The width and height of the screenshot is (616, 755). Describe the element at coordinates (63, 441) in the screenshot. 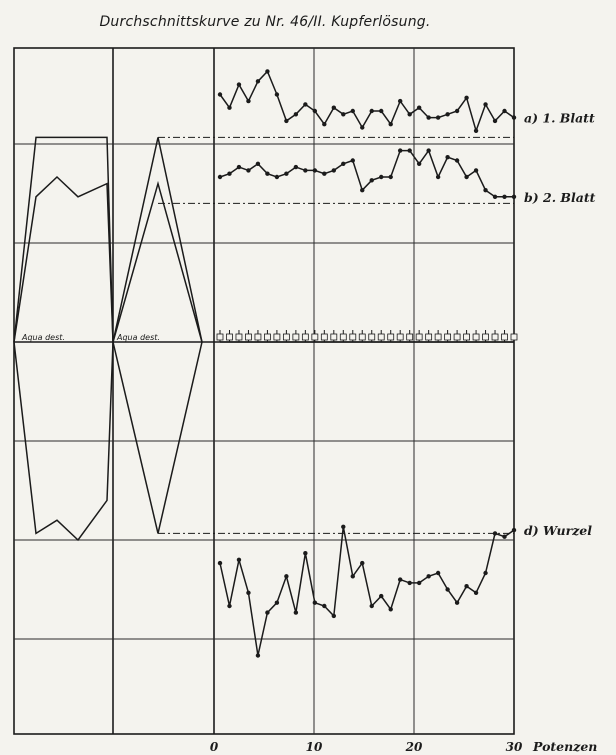

I see `control-line-d-wurzel` at that location.